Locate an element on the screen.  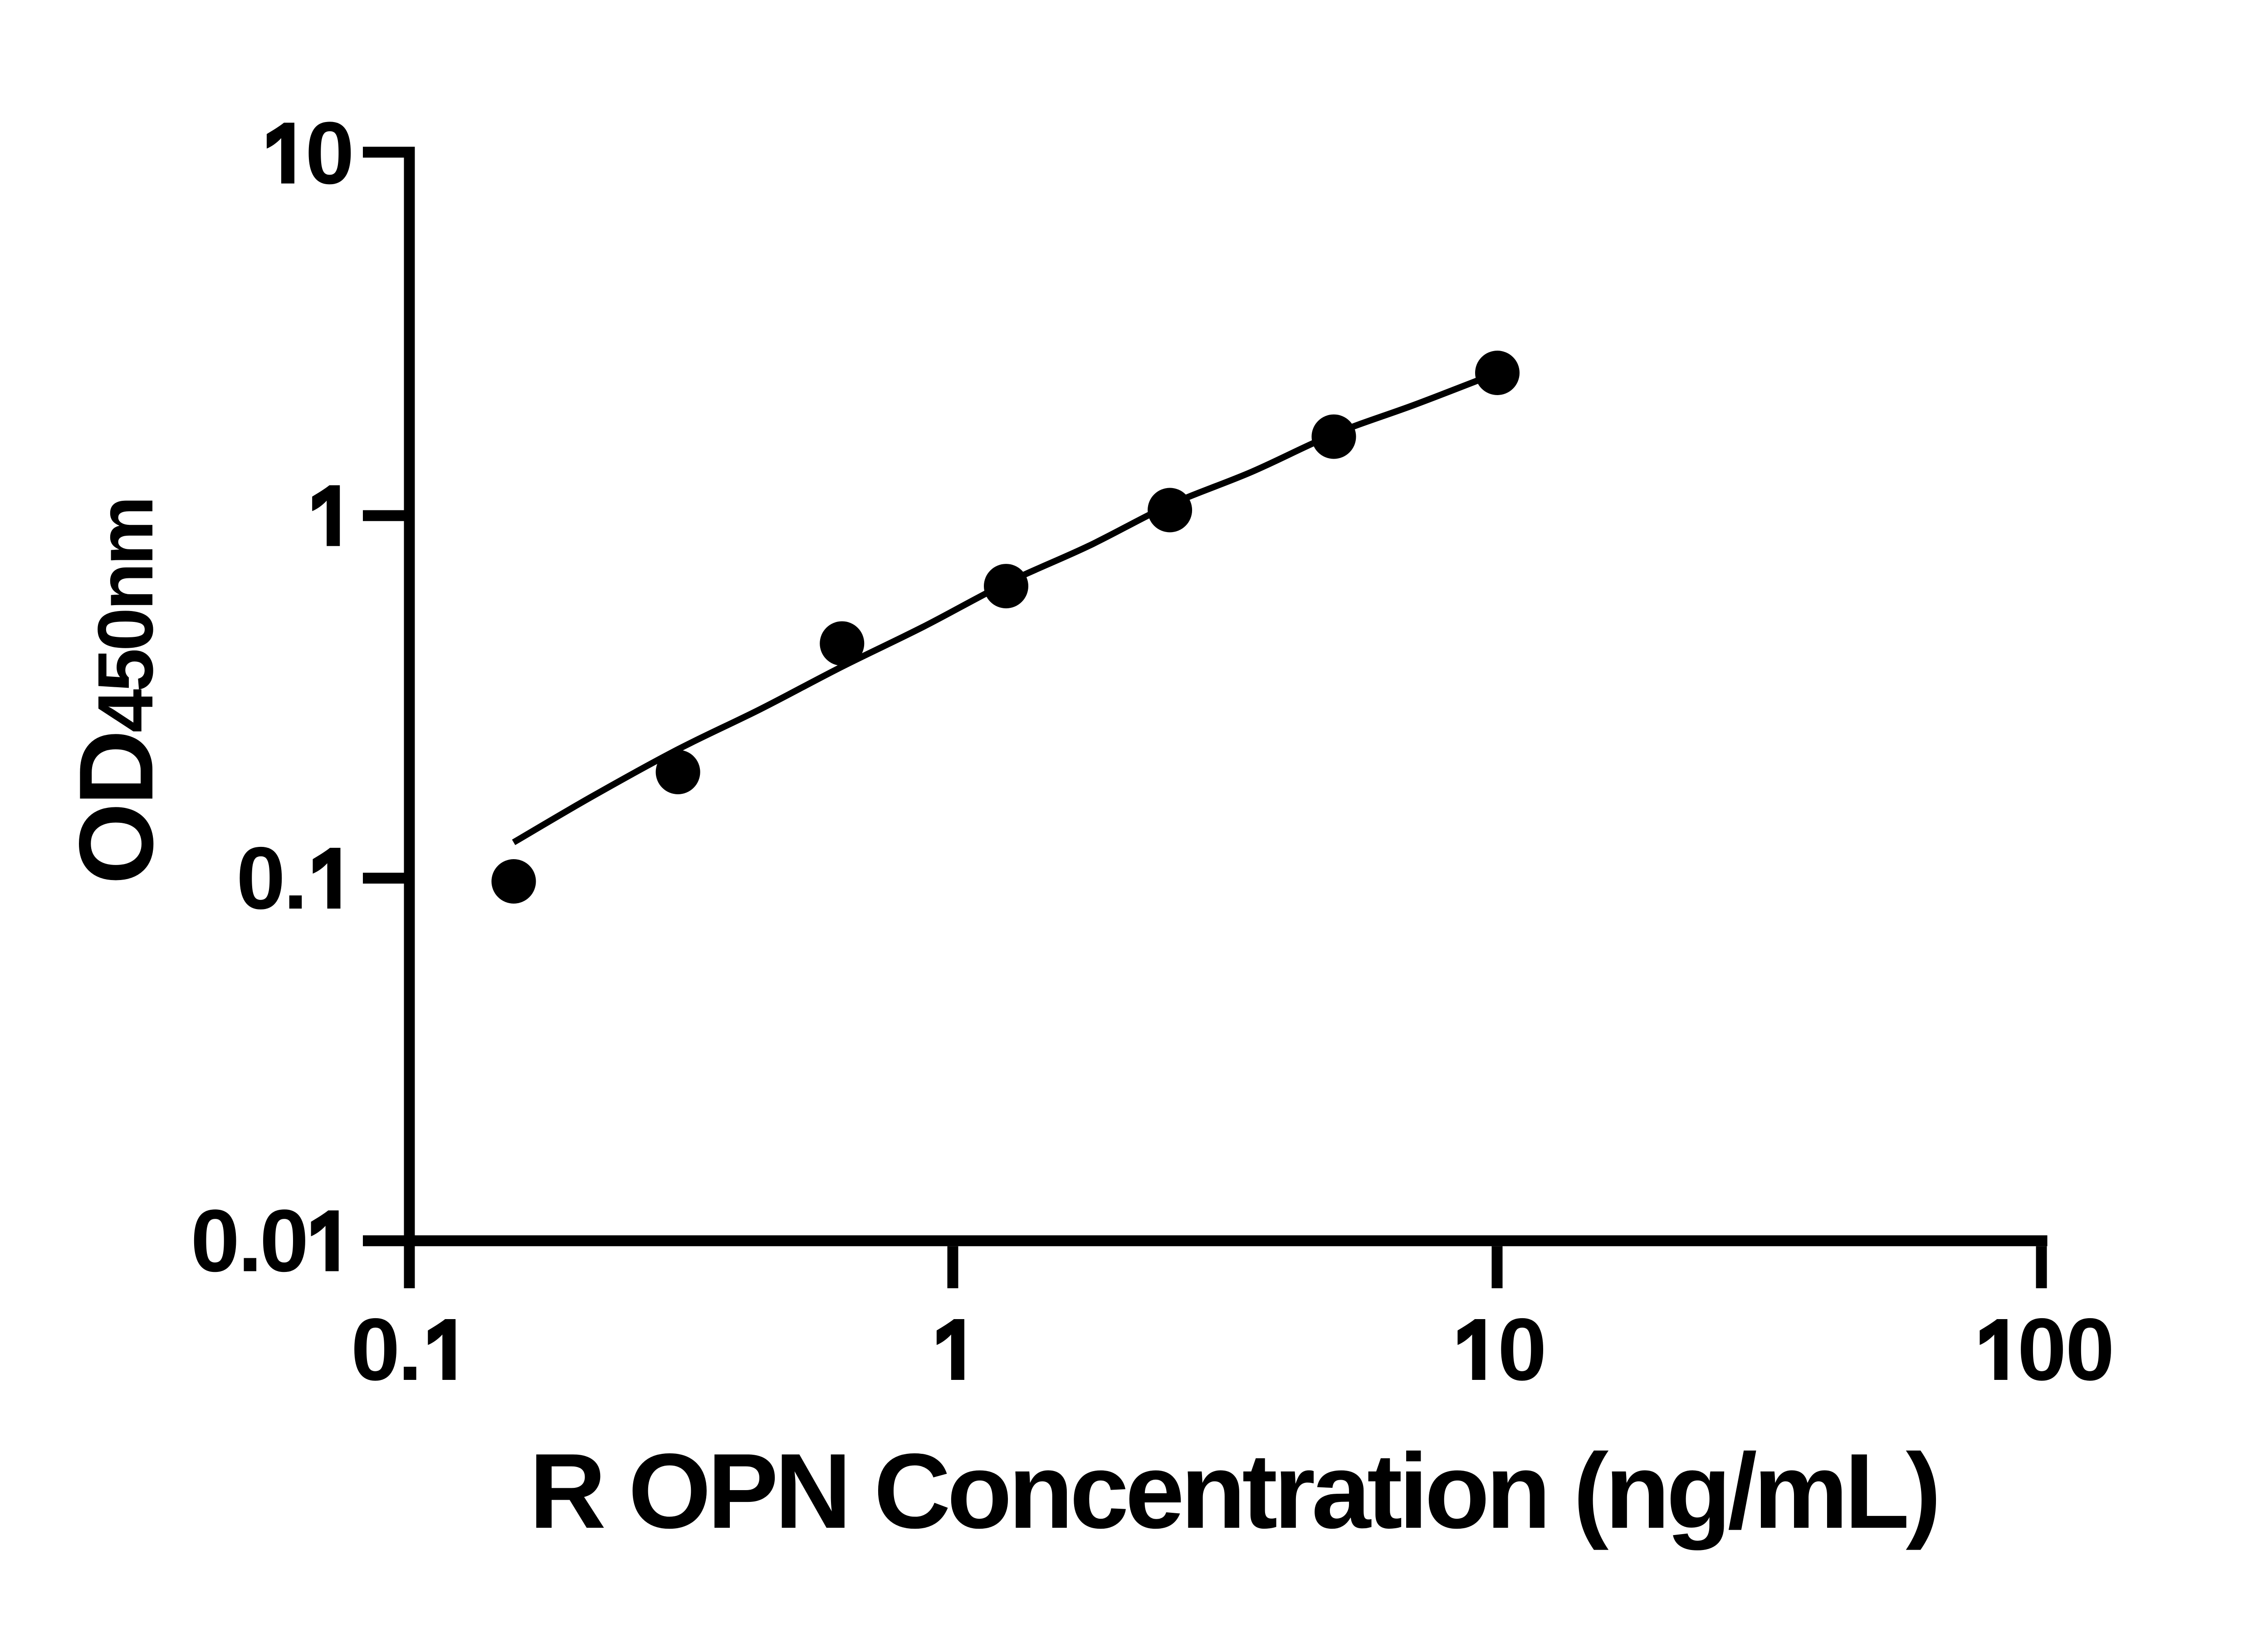
svg-text: 00 is located at coordinates (2066, 1349).